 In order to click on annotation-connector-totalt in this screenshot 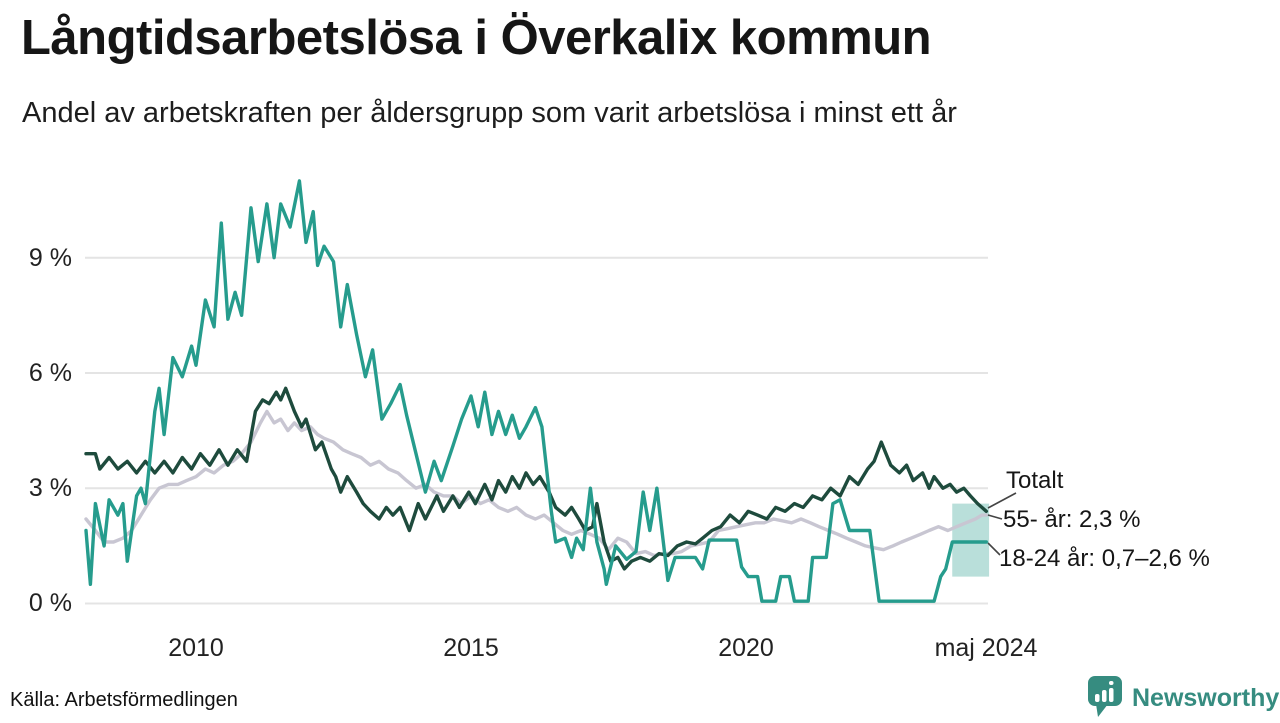, I will do `click(1002, 500)`.